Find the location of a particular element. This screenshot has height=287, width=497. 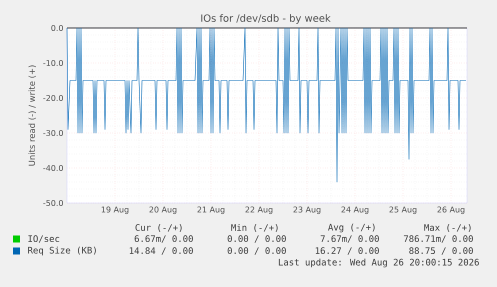

text: Min (-/+) is located at coordinates (254, 228).